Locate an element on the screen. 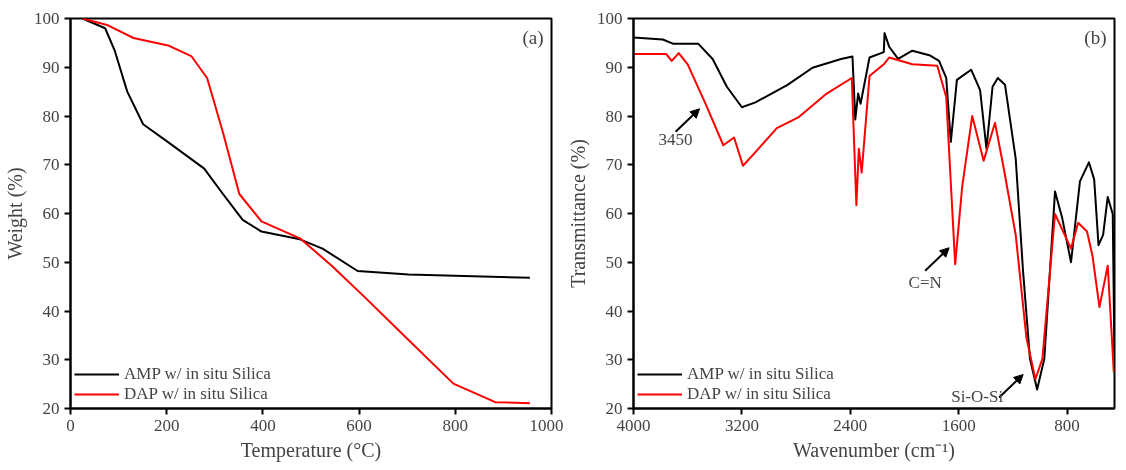  annotation: Si-O-Si is located at coordinates (977, 396).